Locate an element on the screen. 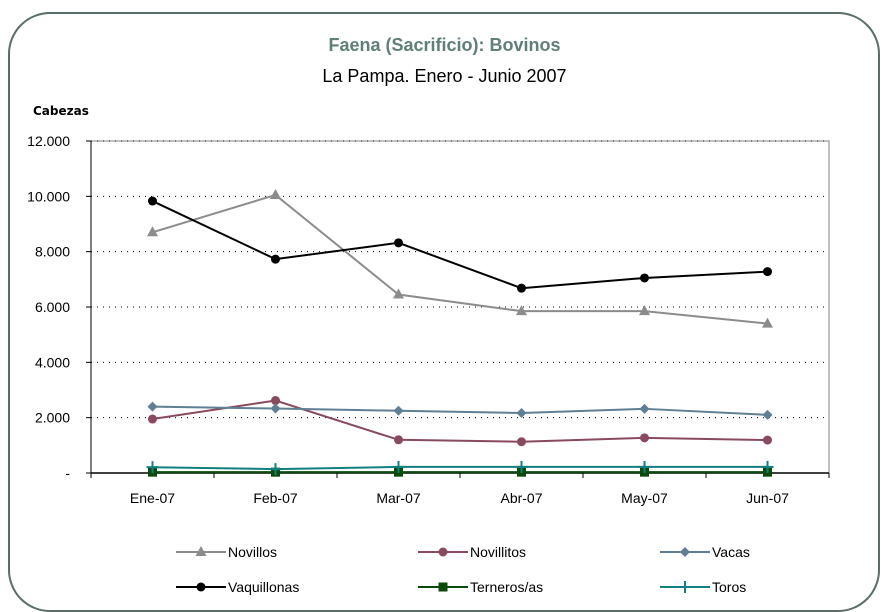 Image resolution: width=889 pixels, height=612 pixels. legend-label-vaquillonas: Vaquillonas is located at coordinates (263, 587).